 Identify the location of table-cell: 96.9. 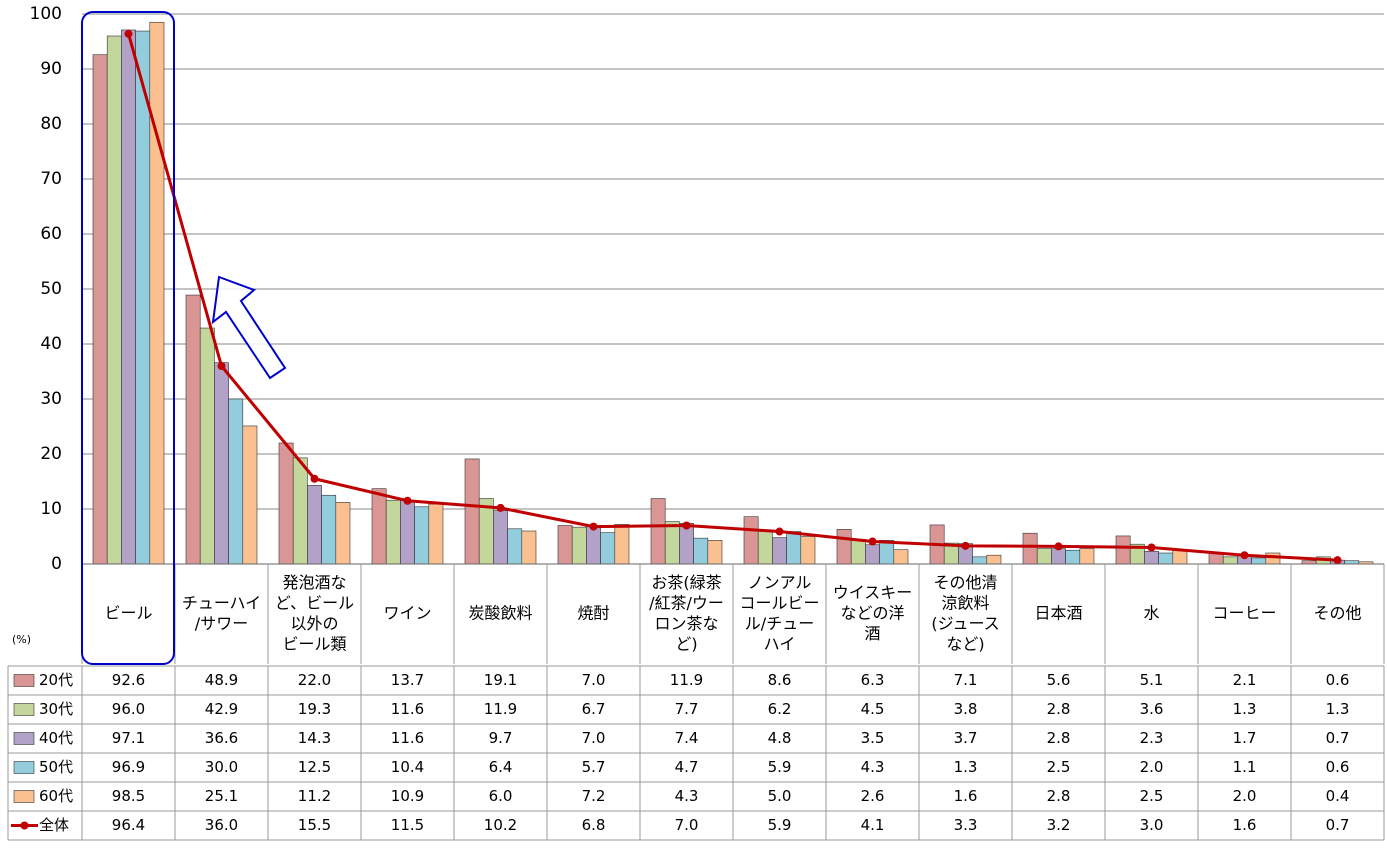
(128, 767).